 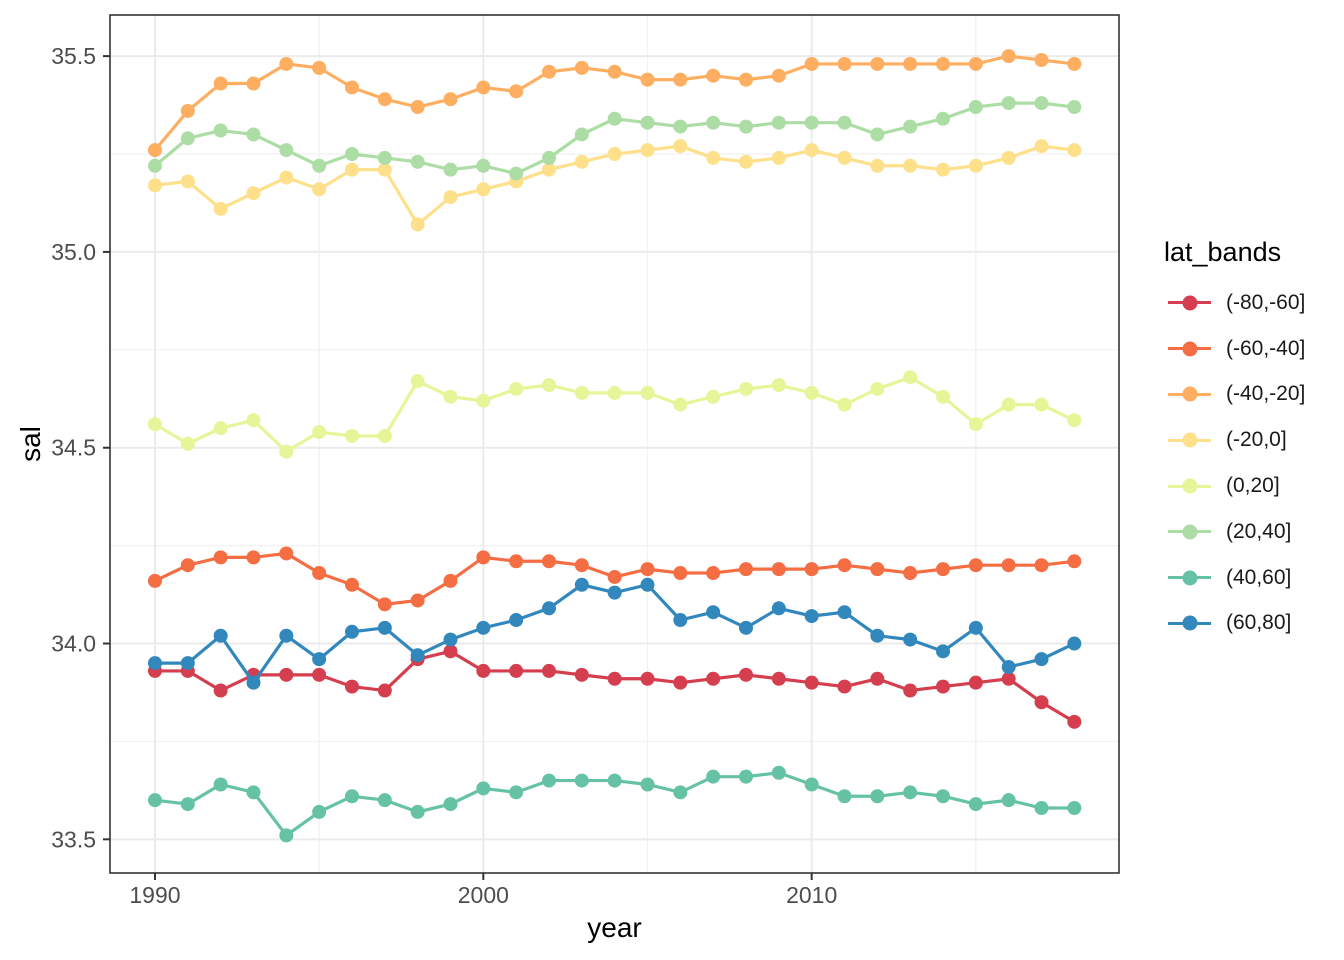 What do you see at coordinates (614, 804) in the screenshot?
I see `series-(40,60]` at bounding box center [614, 804].